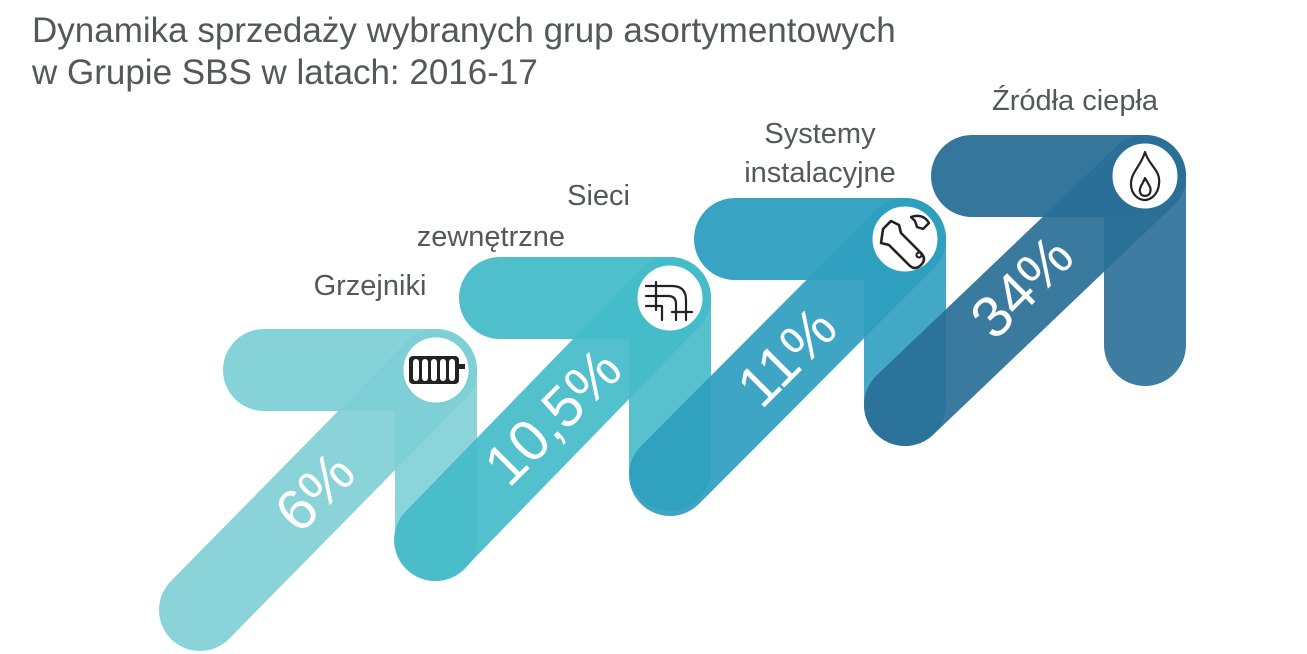 The height and width of the screenshot is (654, 1307). Describe the element at coordinates (285, 72) in the screenshot. I see `chart-title-line-2: w Grupie SBS w latach: 2016-17` at that location.